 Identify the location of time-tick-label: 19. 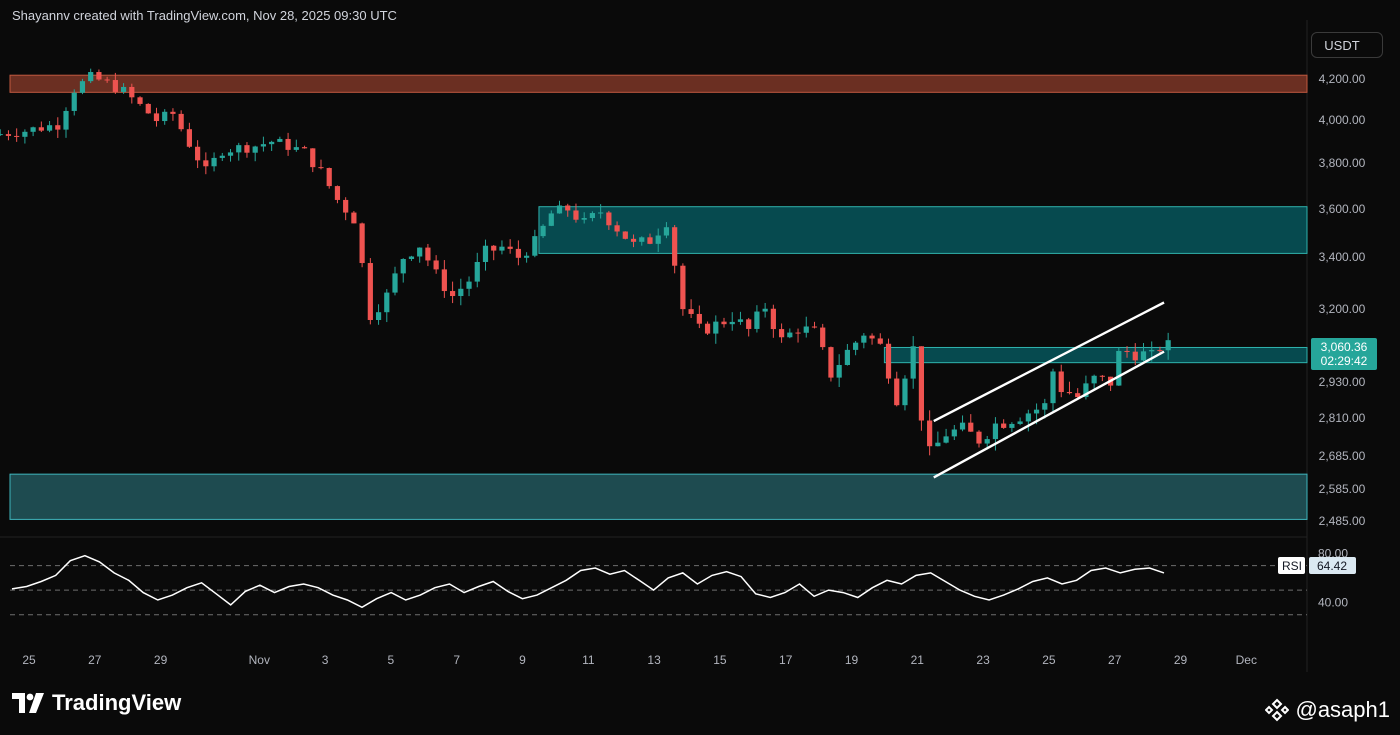
(852, 660).